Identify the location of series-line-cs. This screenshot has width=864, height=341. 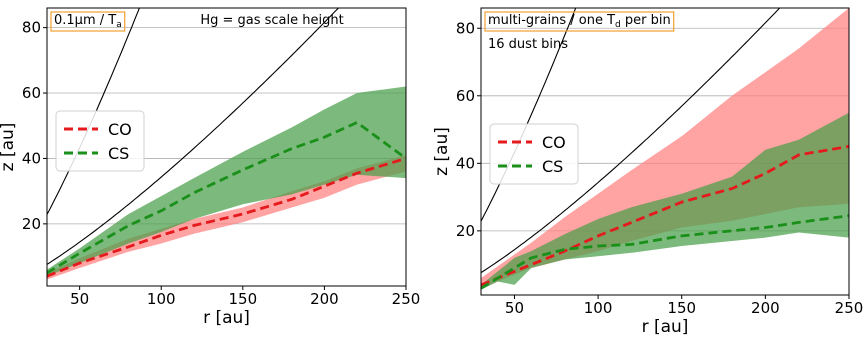
(665, 252).